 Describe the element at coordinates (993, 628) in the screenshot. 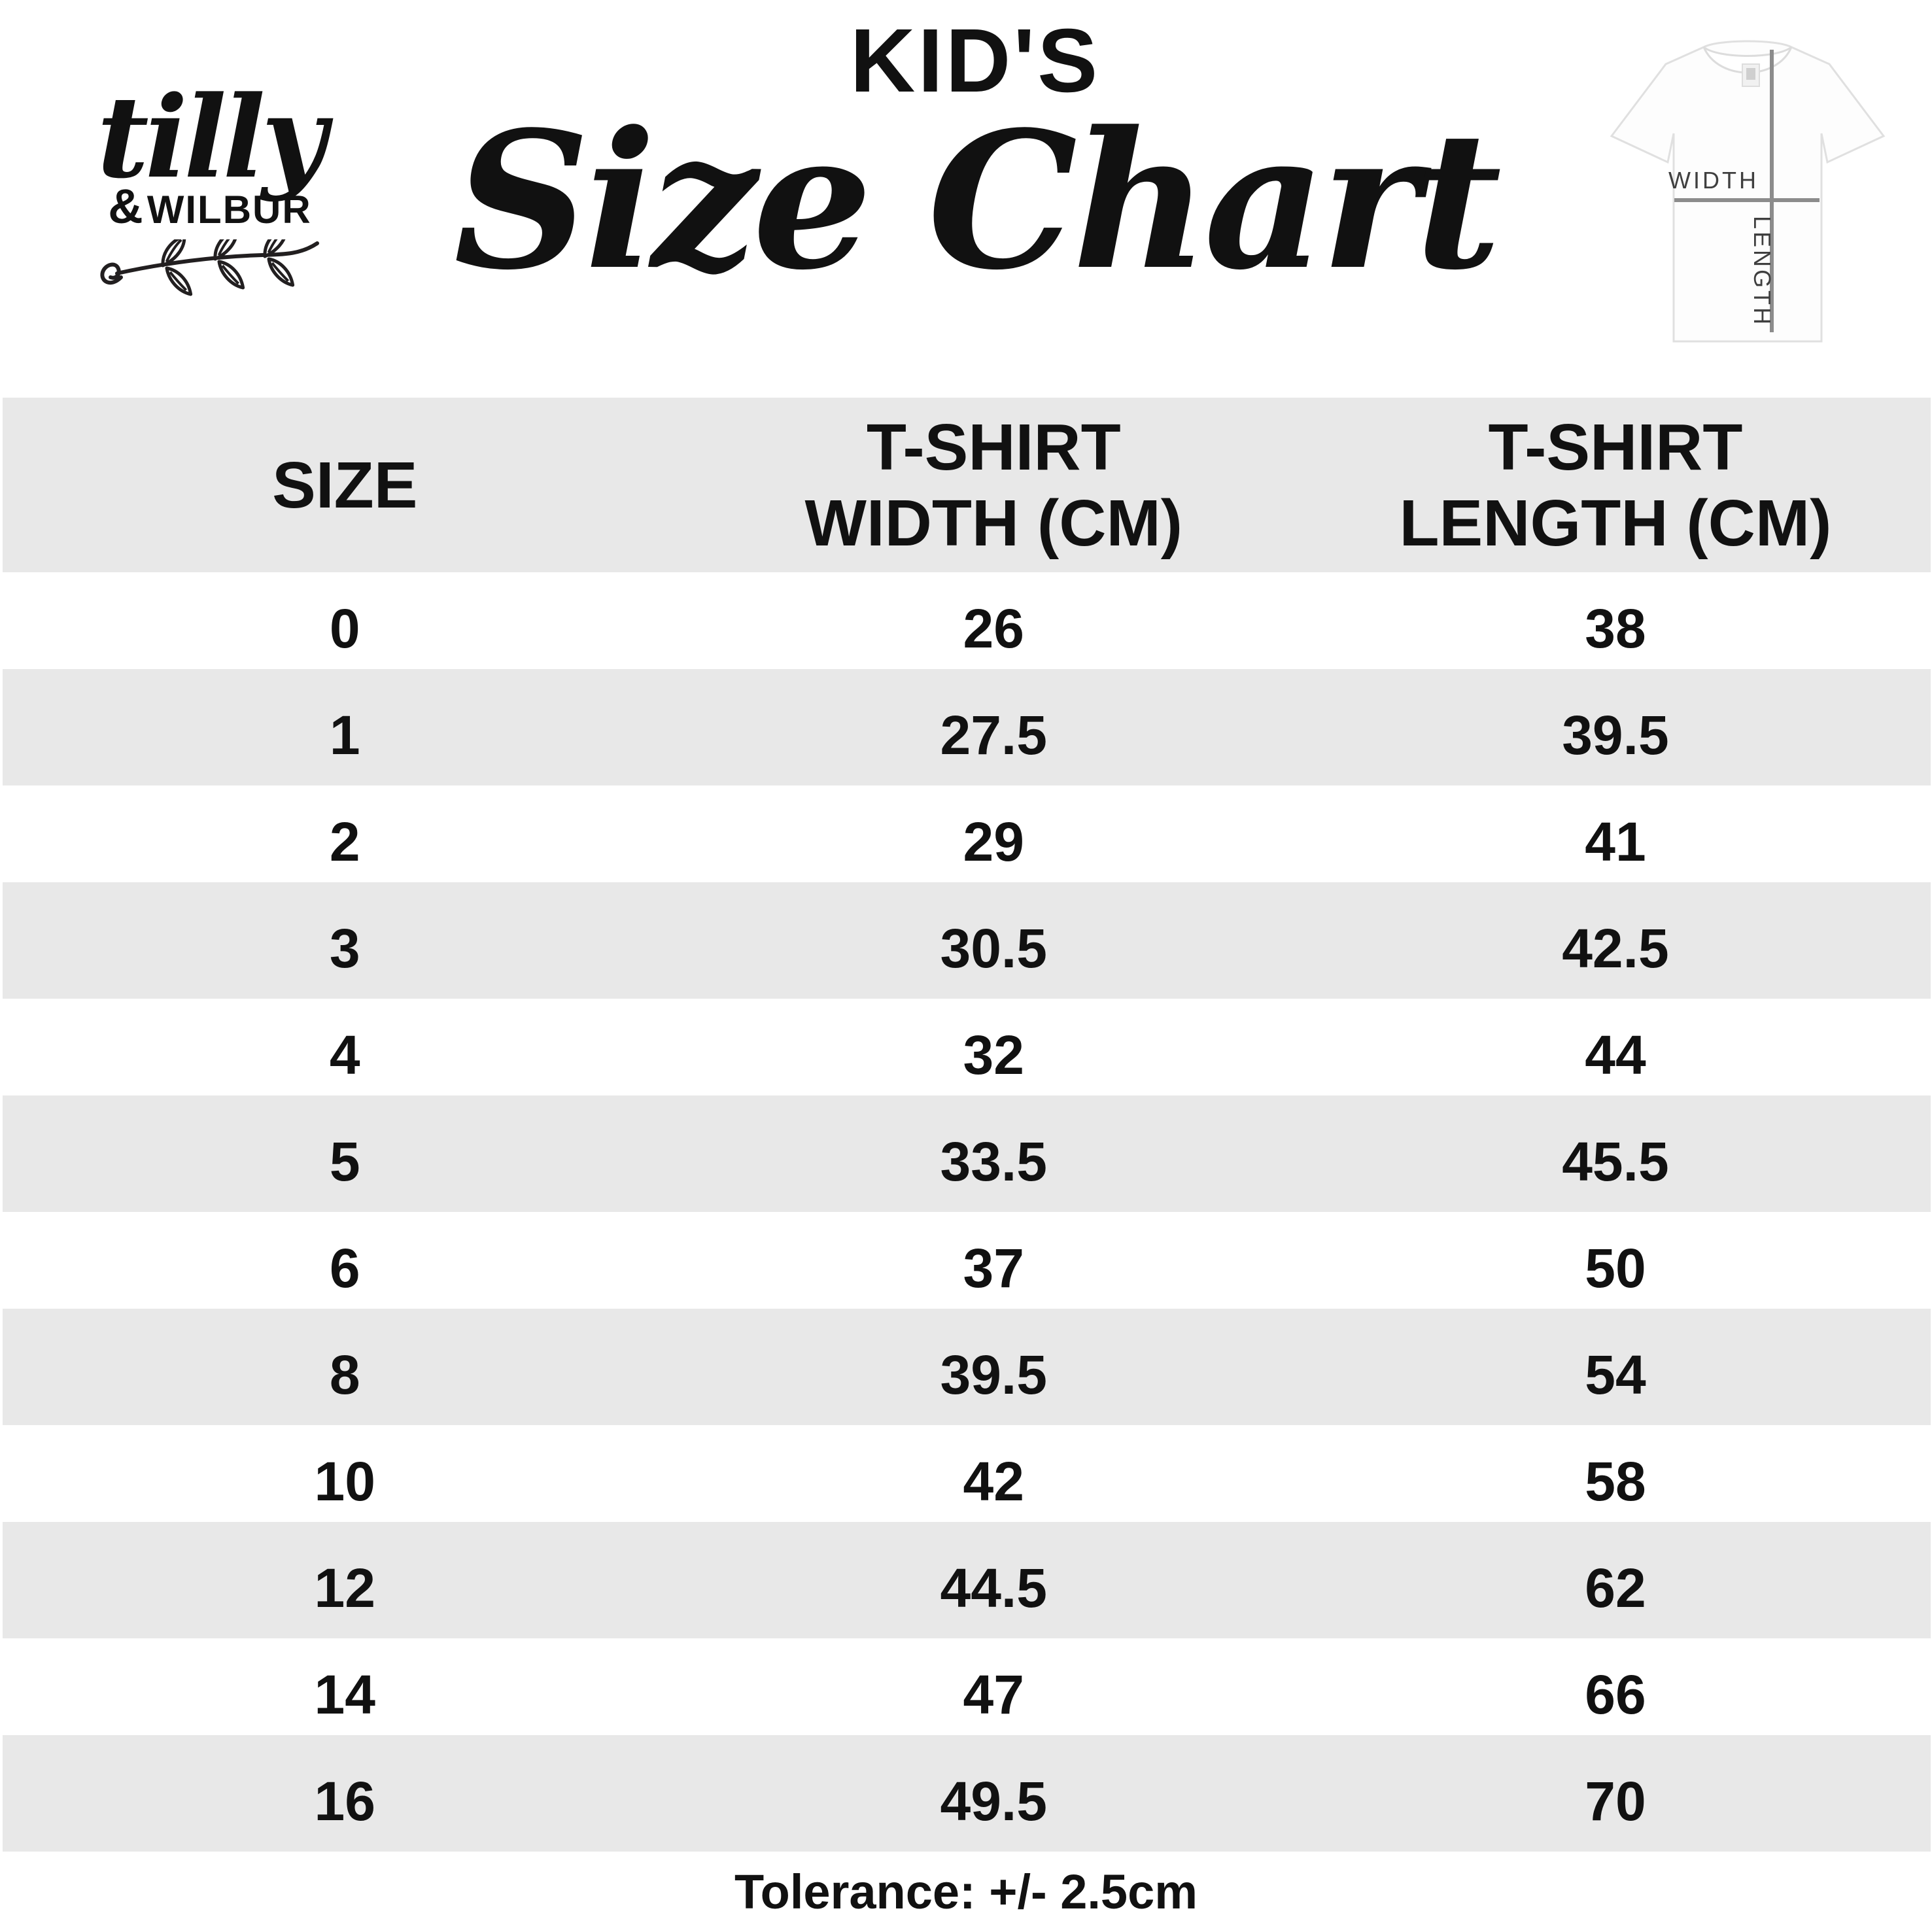

I see `cell-width: 26` at that location.